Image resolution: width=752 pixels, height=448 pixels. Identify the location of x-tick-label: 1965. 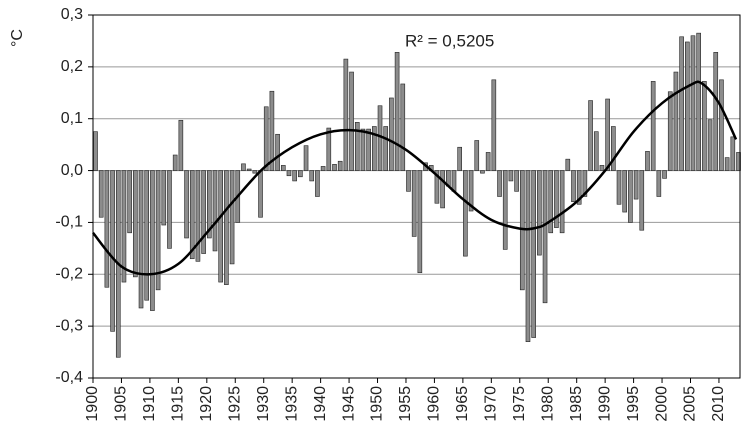
(462, 404).